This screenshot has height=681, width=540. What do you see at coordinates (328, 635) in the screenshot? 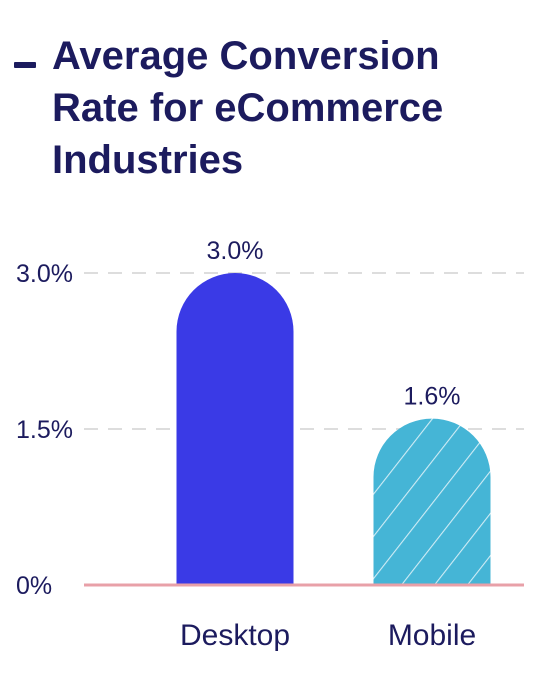
I see `x-axis: Desktop Mobile` at bounding box center [328, 635].